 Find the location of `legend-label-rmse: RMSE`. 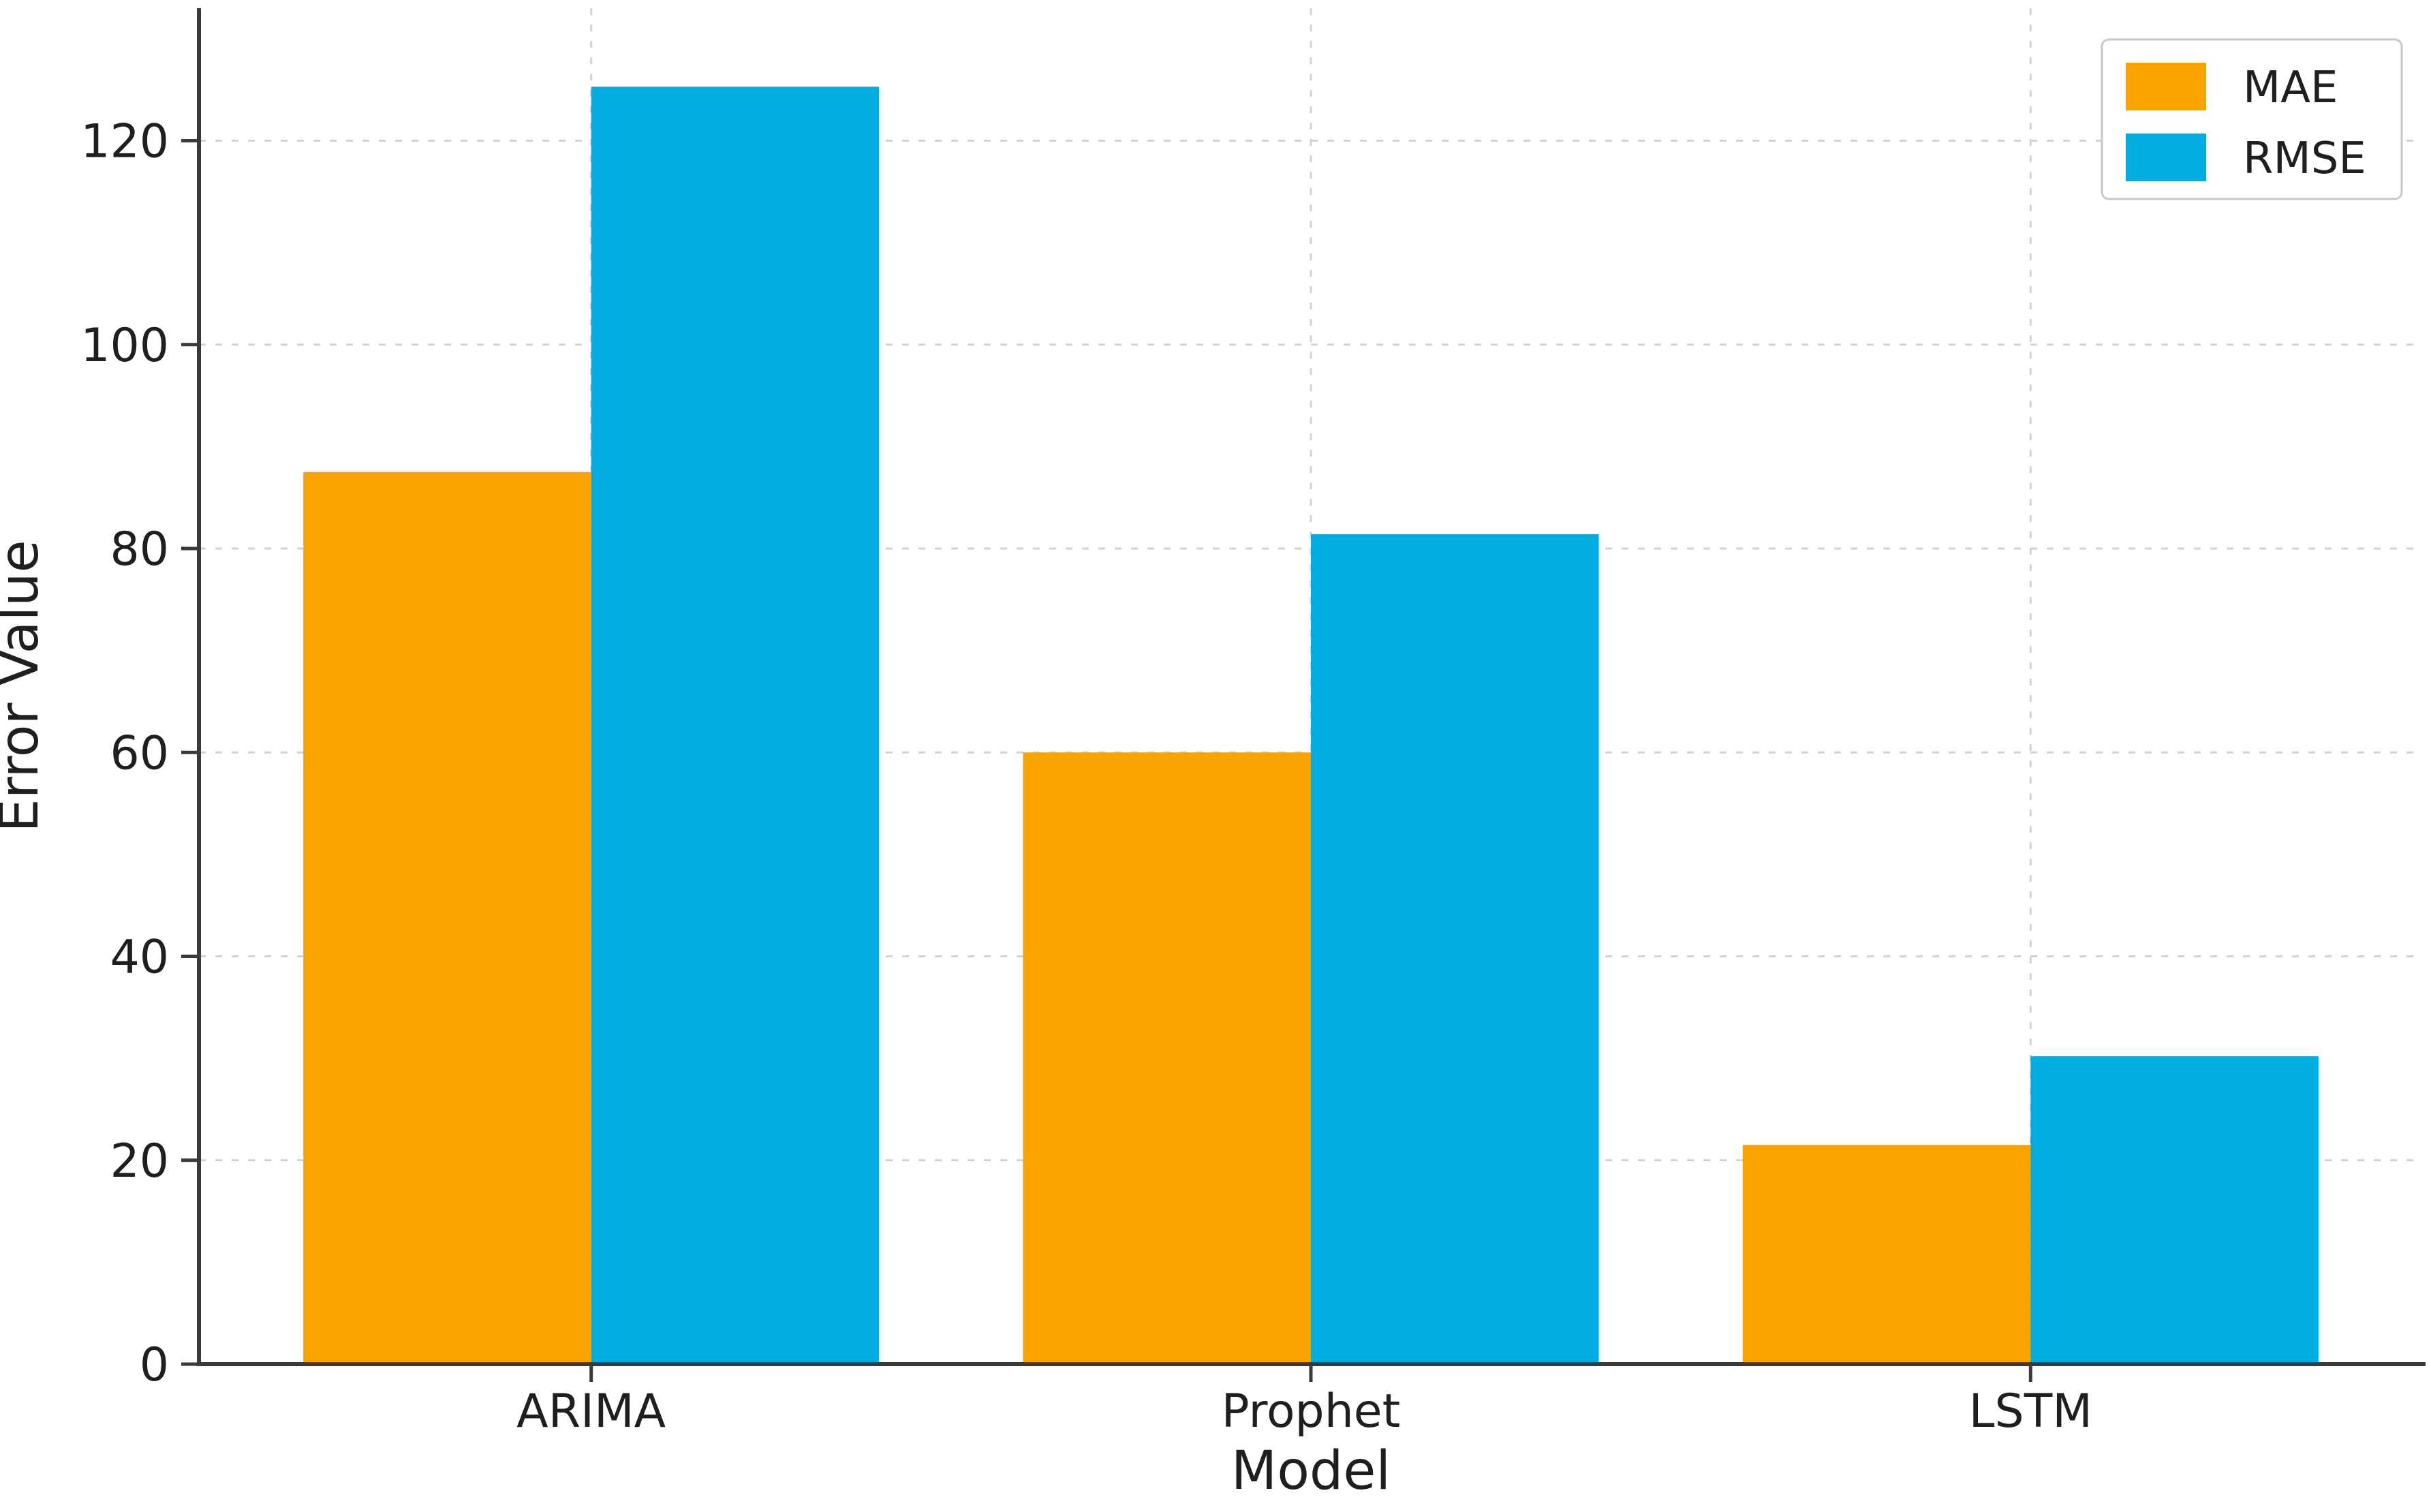

legend-label-rmse: RMSE is located at coordinates (2304, 159).